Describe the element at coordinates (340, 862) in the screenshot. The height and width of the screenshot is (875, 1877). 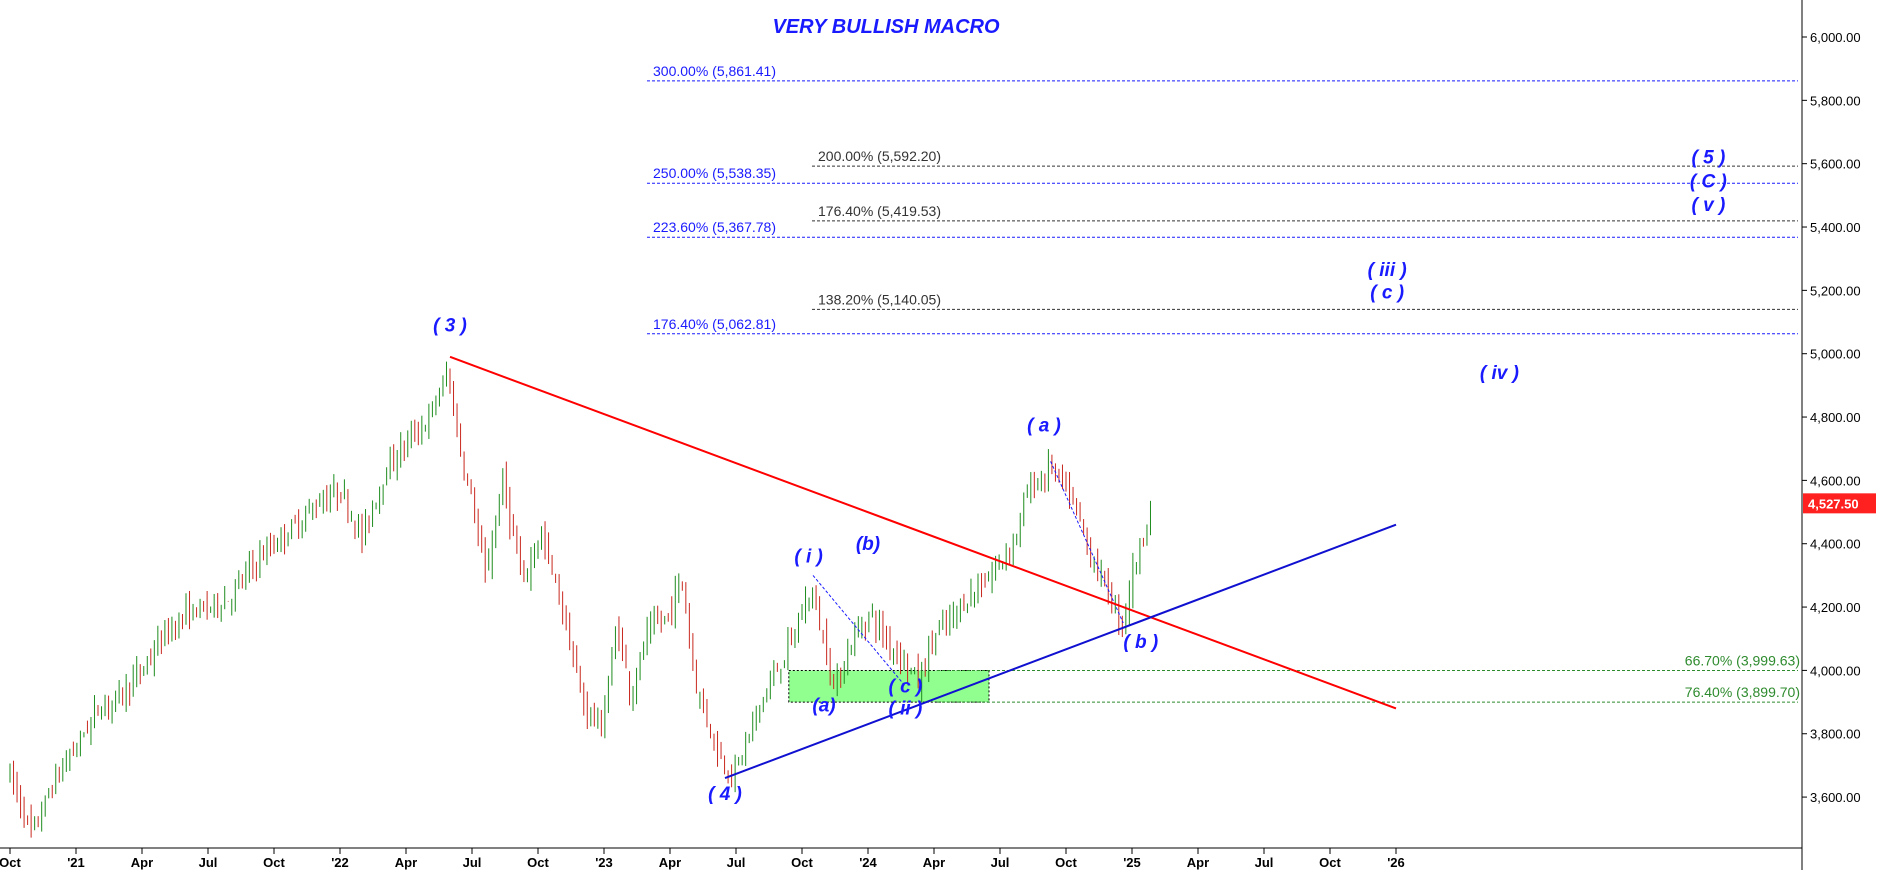
I see `x-tick-label: '22` at that location.